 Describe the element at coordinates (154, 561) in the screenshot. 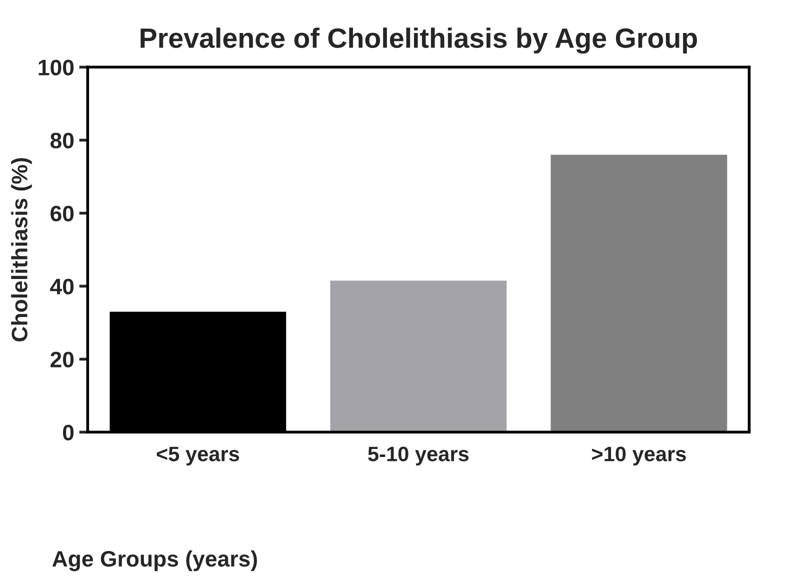

I see `x-axis-title: Age Groups (years)` at that location.